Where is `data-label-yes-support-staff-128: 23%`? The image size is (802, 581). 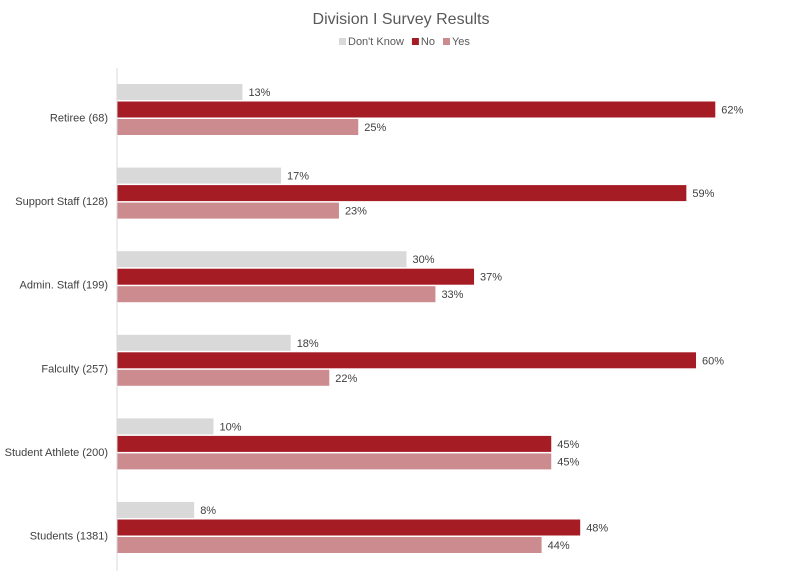 data-label-yes-support-staff-128: 23% is located at coordinates (356, 212).